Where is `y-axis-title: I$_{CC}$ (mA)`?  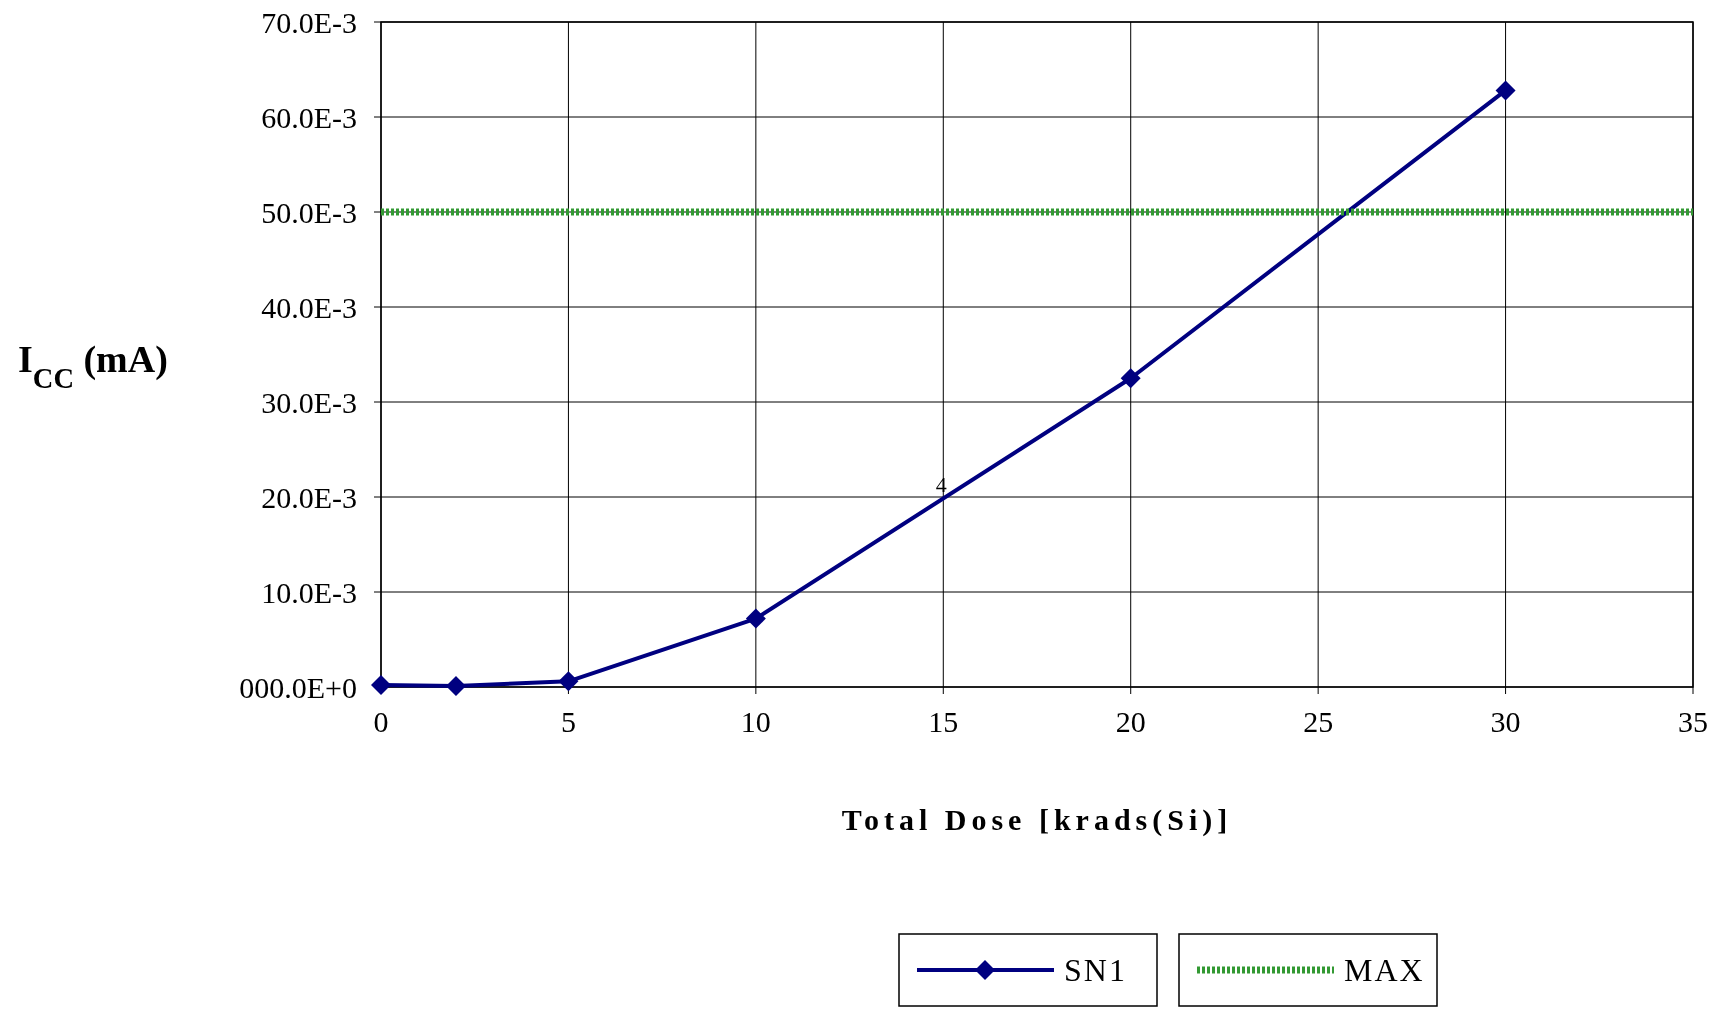 y-axis-title: I$_{CC}$ (mA) is located at coordinates (93, 366).